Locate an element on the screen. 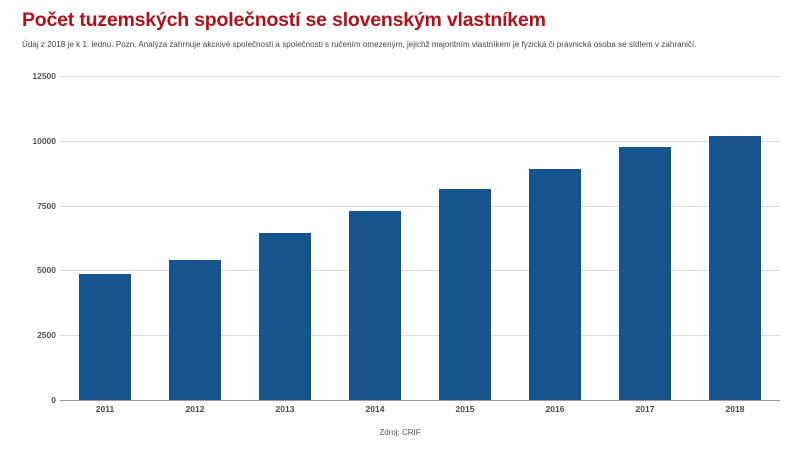 This screenshot has width=800, height=449. bar-2011 is located at coordinates (105, 336).